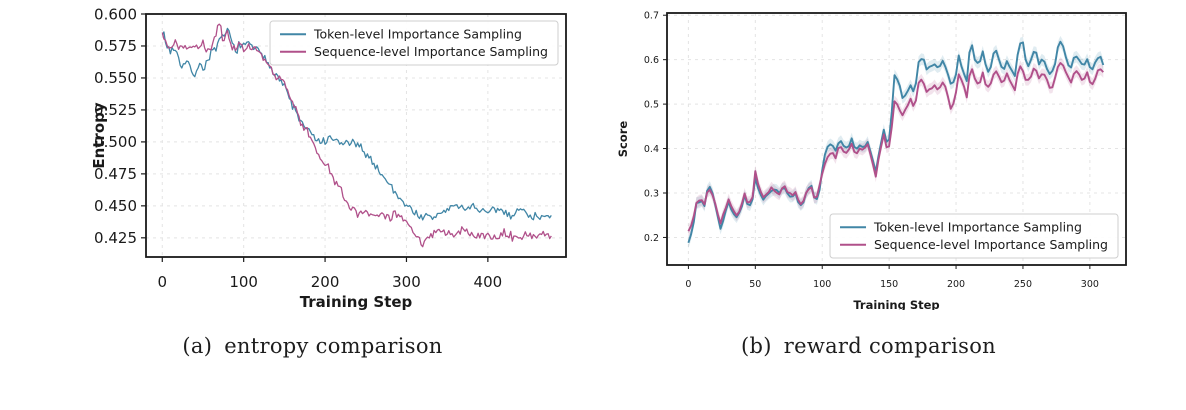 The height and width of the screenshot is (410, 1186). Describe the element at coordinates (115, 142) in the screenshot. I see `y-tick-label: 0.500` at that location.